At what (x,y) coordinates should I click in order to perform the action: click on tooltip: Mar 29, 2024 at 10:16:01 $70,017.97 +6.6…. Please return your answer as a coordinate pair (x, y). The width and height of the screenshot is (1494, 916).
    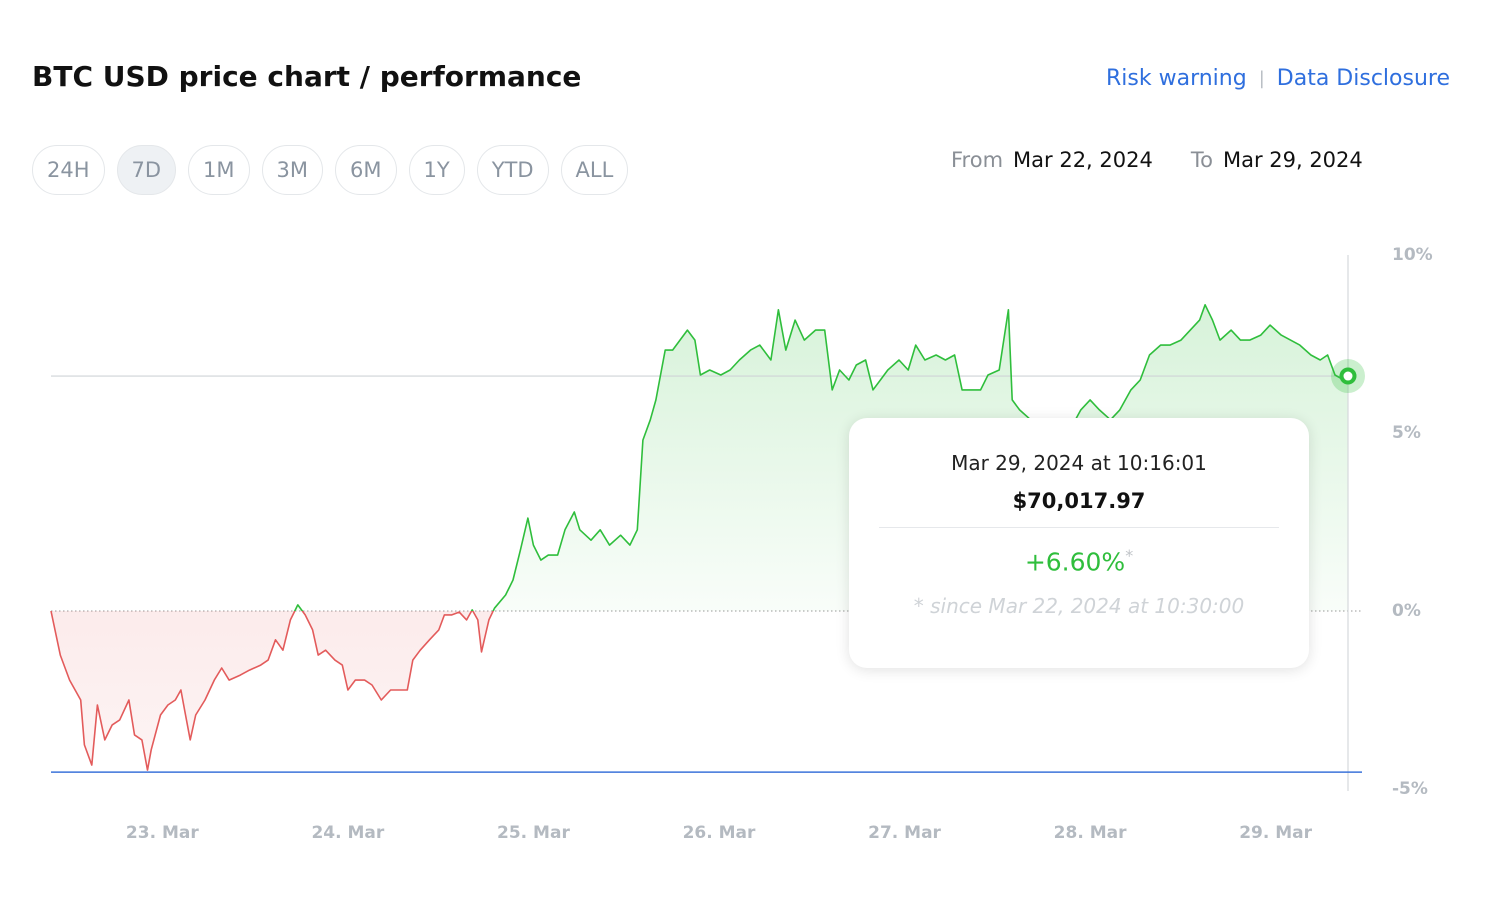
    Looking at the image, I should click on (1079, 543).